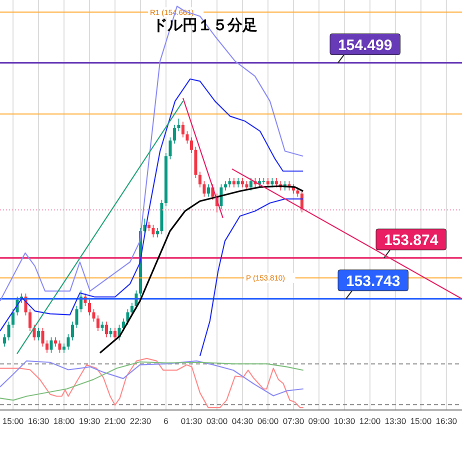 This screenshot has height=462, width=462. What do you see at coordinates (370, 421) in the screenshot?
I see `x-tick-label: 12:00` at bounding box center [370, 421].